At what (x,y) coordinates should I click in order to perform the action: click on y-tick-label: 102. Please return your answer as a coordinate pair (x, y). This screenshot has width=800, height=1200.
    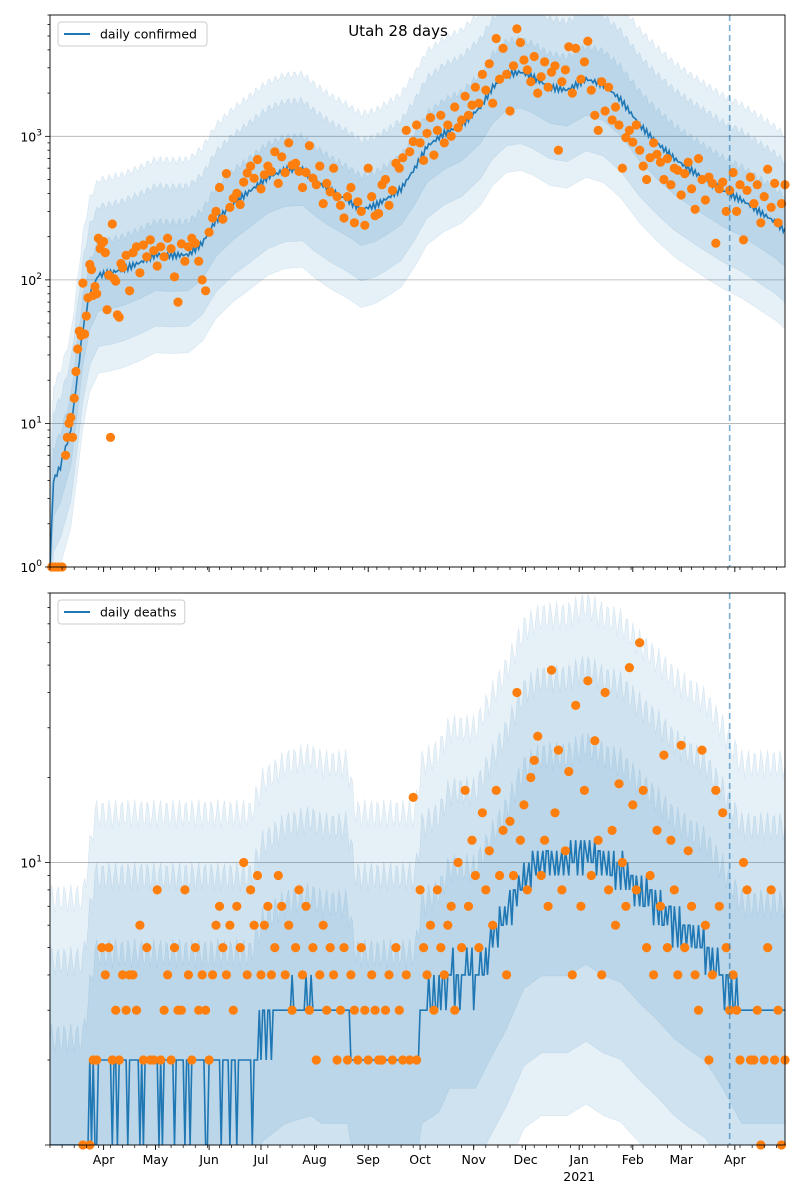
    Looking at the image, I should click on (31, 280).